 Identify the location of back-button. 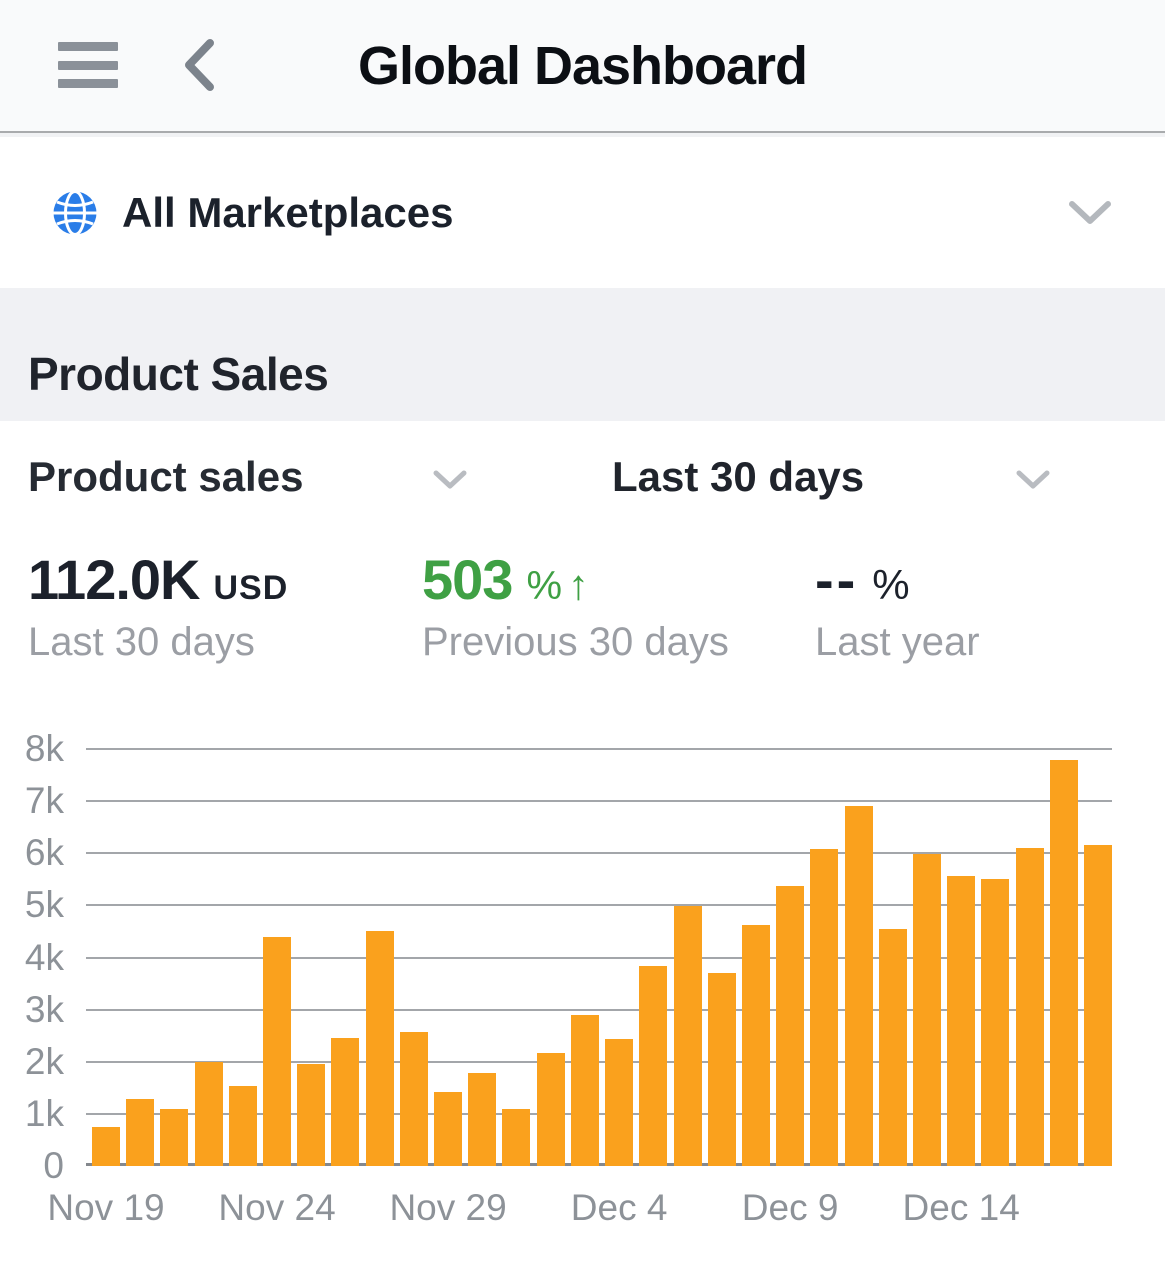
(200, 65).